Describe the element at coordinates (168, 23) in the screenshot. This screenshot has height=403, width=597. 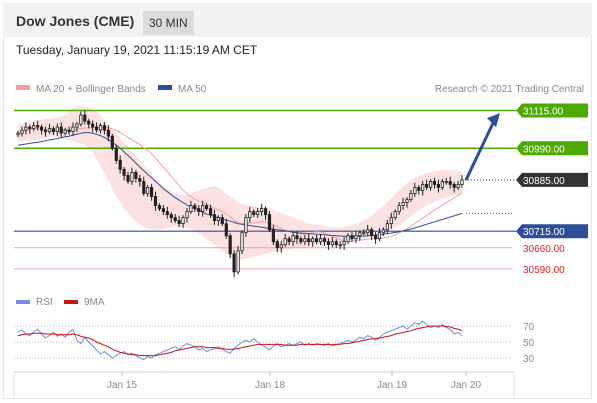
I see `timeframe-badge: 30 MIN` at that location.